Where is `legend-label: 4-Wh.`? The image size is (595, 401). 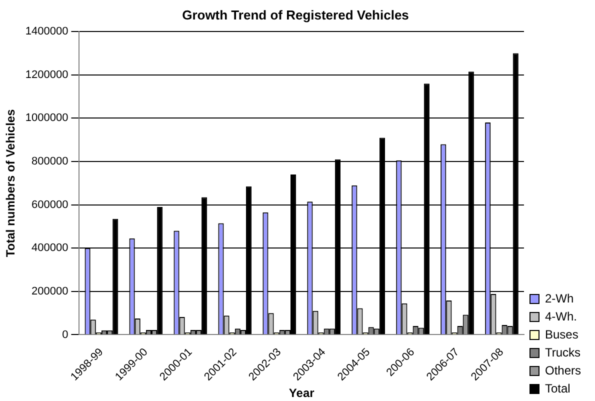 legend-label: 4-Wh. is located at coordinates (561, 316).